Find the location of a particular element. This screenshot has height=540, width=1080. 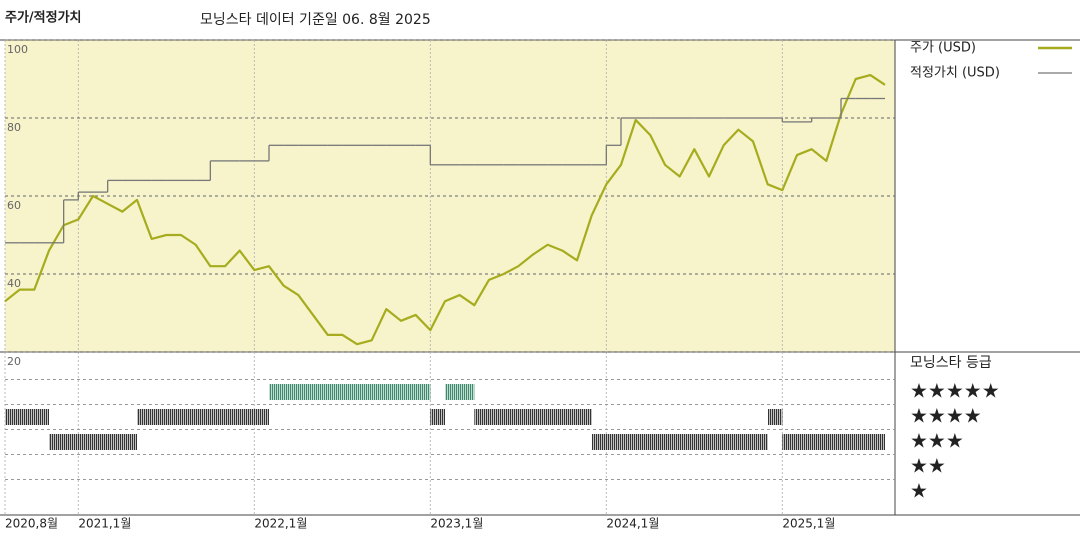

legend-label: 적정가치 (USD) is located at coordinates (955, 73).